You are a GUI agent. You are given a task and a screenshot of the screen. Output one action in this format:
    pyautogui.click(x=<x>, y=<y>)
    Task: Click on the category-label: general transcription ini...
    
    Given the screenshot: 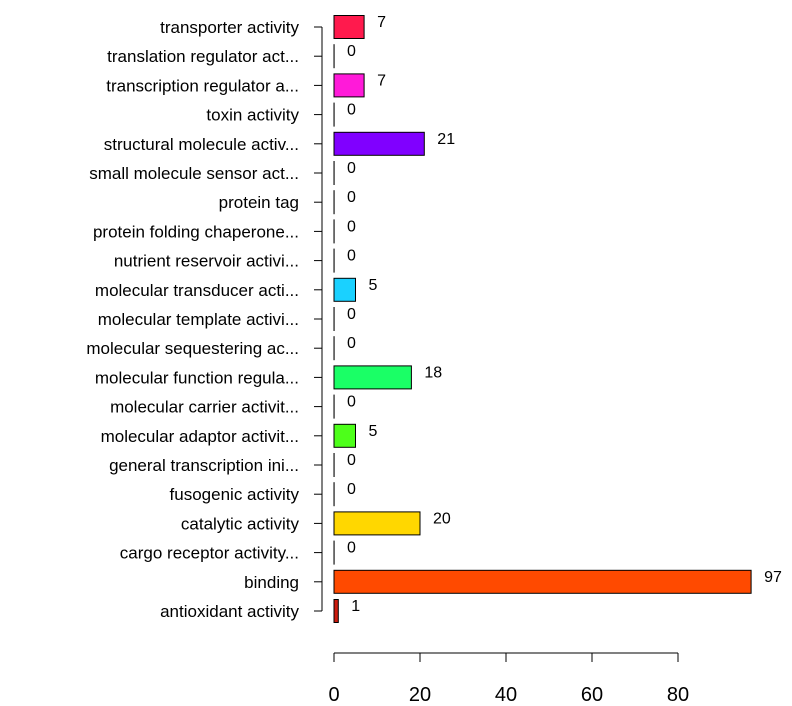 What is the action you would take?
    pyautogui.click(x=204, y=465)
    